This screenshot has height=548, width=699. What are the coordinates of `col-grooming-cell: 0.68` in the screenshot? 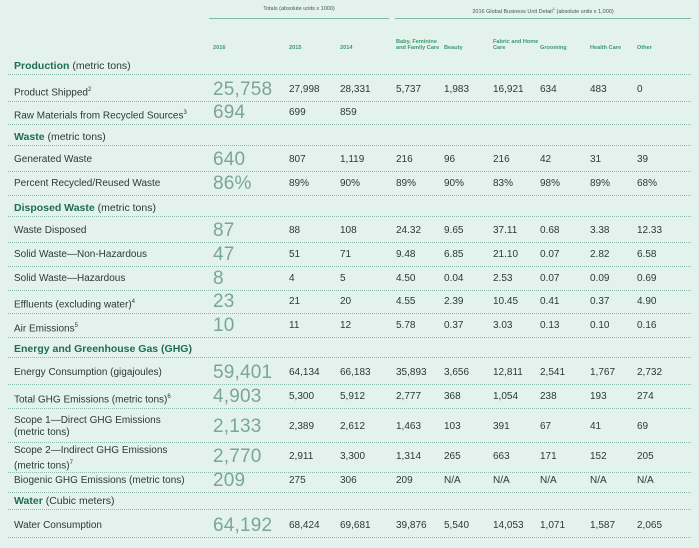 It's located at (550, 230).